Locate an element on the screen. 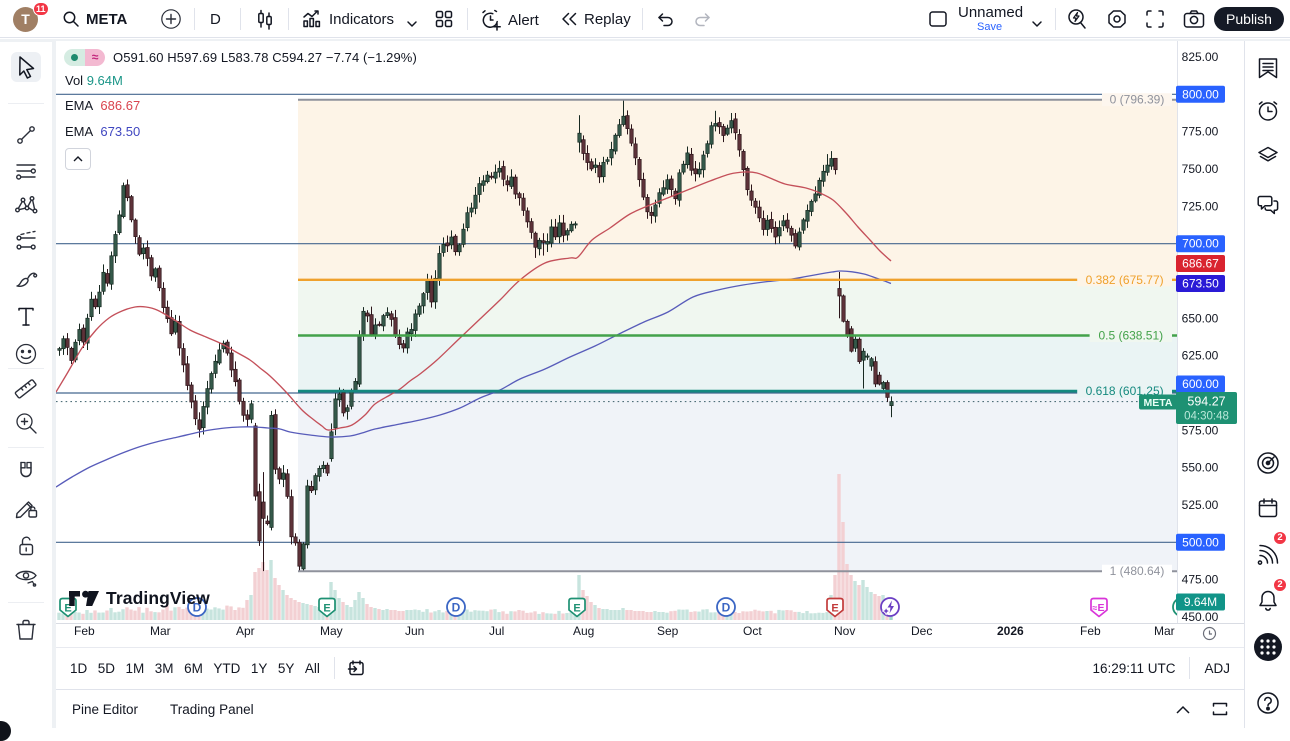 This screenshot has height=741, width=1290. svg-text: 0.5 (638.51) is located at coordinates (1130, 336).